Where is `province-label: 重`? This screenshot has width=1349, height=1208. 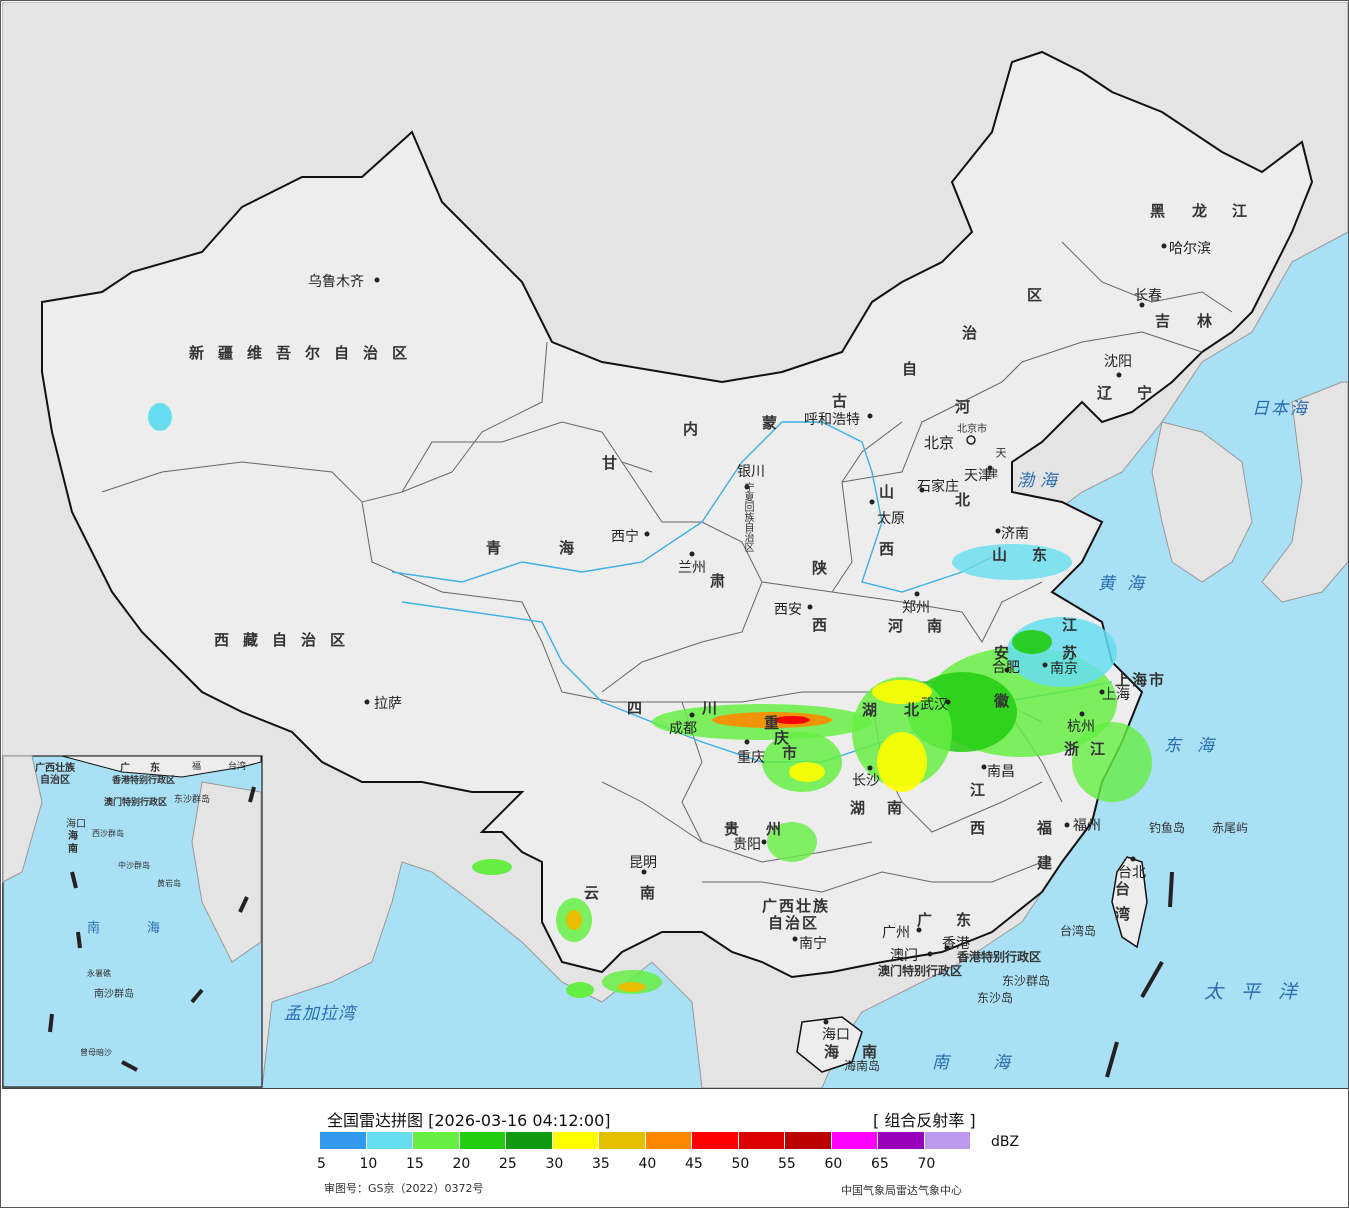 province-label: 重 is located at coordinates (779, 723).